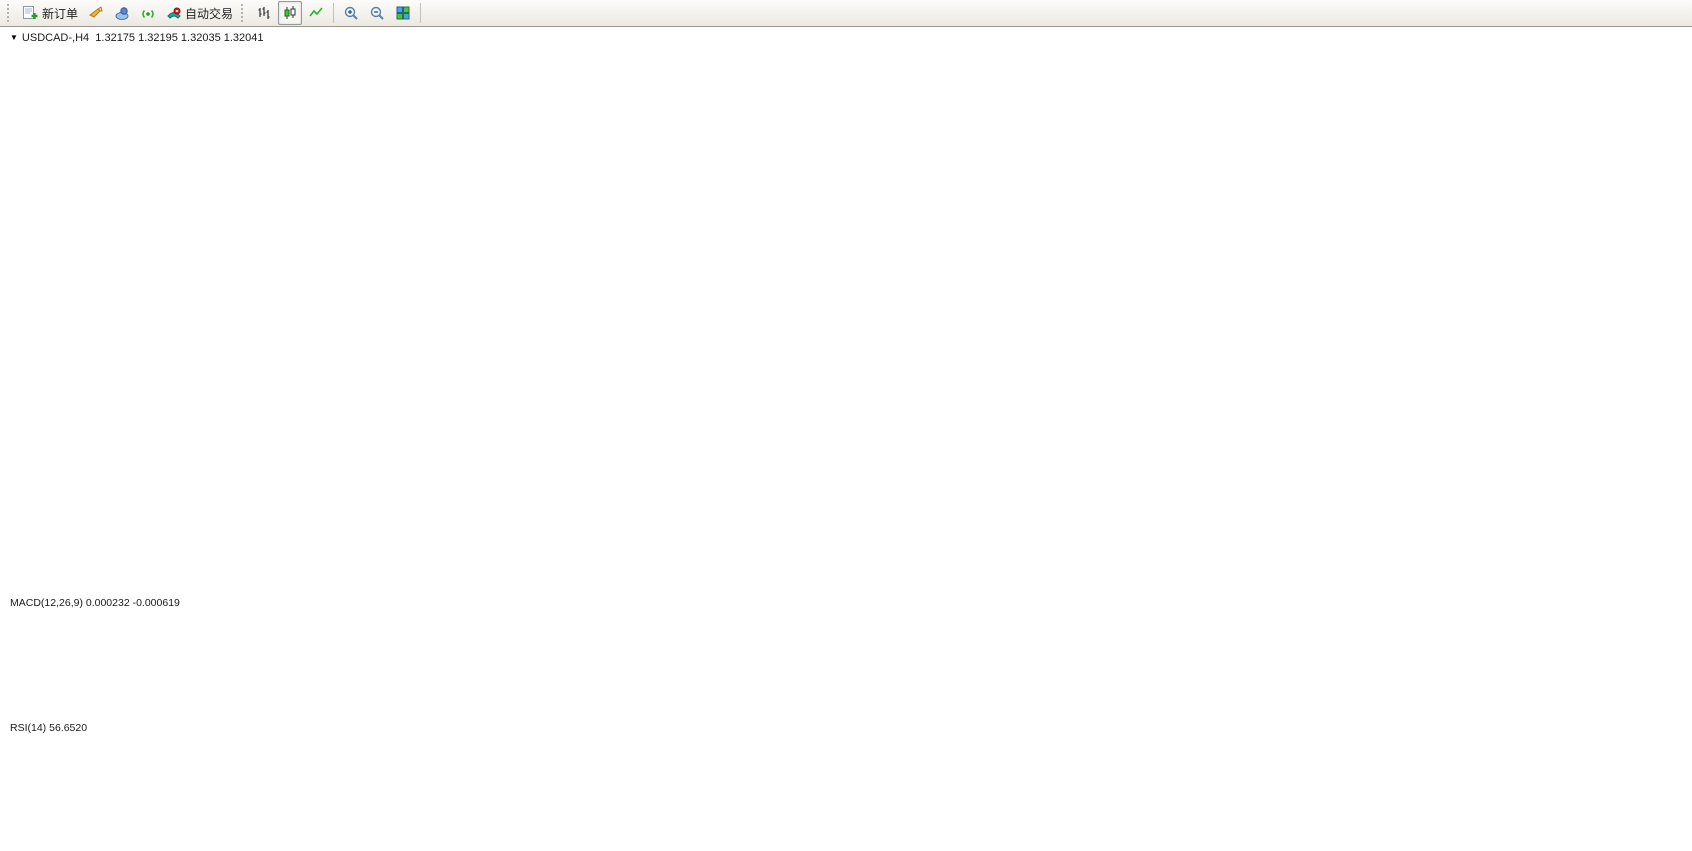 The width and height of the screenshot is (1692, 851). I want to click on macd-indicator-label: MACD(12,26,9) 0.000232 -0.000619, so click(95, 603).